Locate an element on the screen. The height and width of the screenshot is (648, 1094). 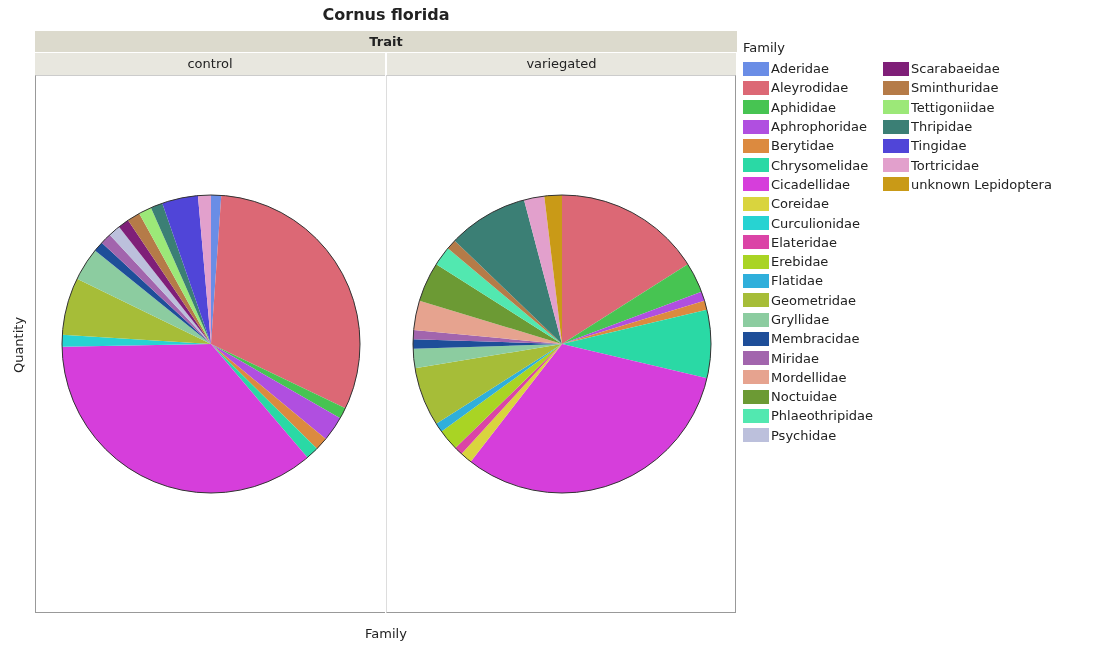
legend-label: Coreidae is located at coordinates (800, 204).